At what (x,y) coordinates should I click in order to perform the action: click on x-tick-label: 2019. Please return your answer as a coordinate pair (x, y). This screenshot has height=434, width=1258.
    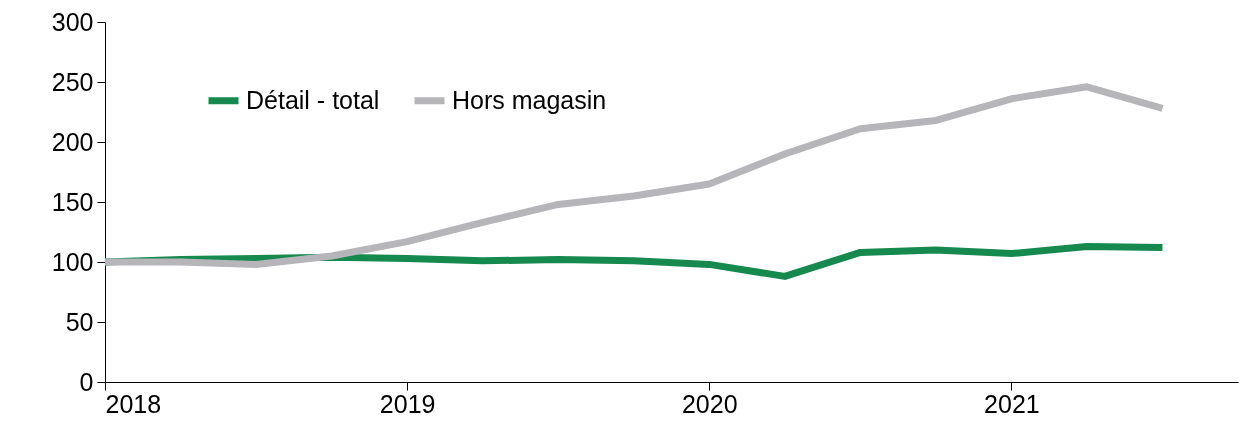
    Looking at the image, I should click on (407, 403).